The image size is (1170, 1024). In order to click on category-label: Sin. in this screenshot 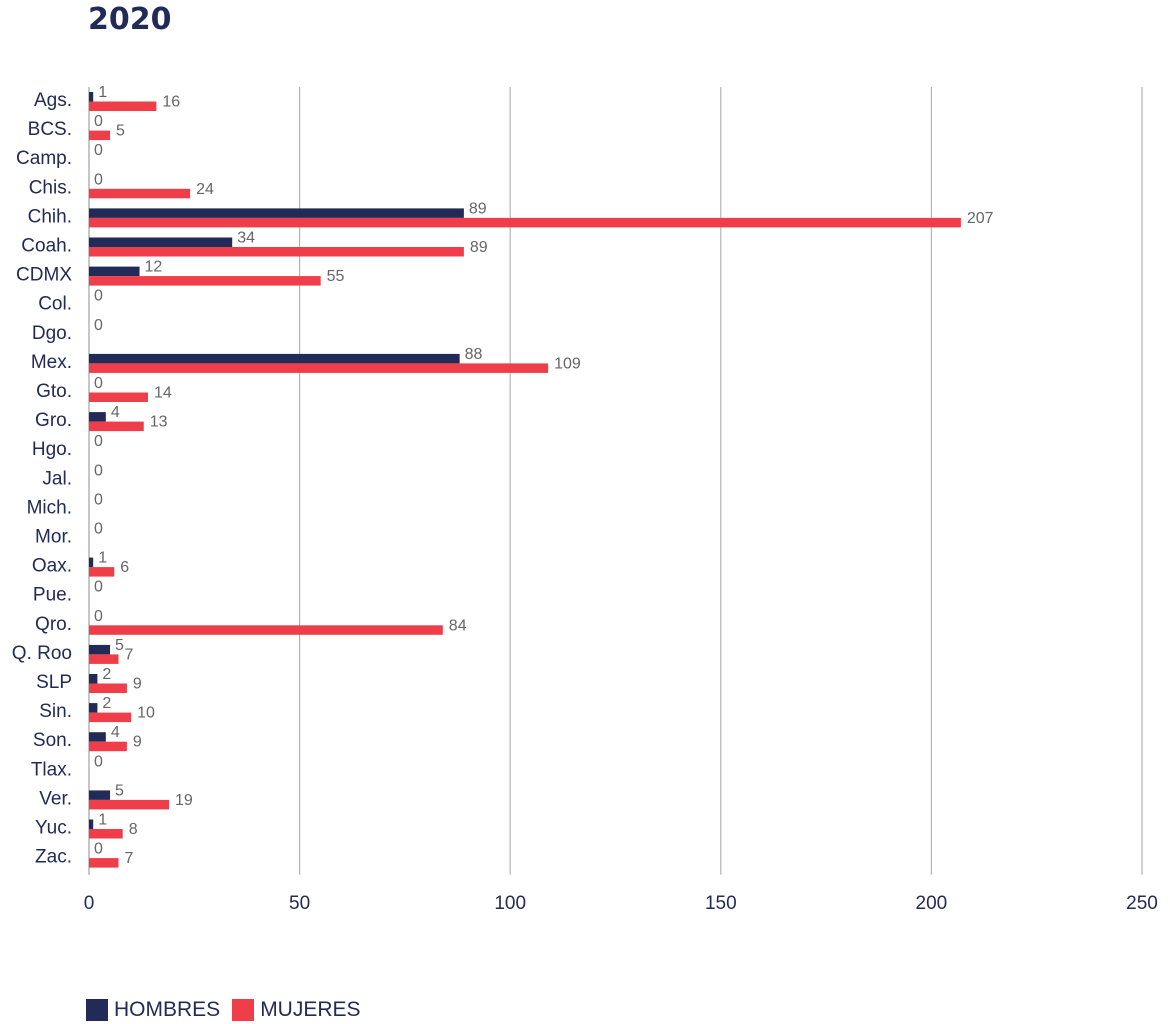, I will do `click(55, 711)`.